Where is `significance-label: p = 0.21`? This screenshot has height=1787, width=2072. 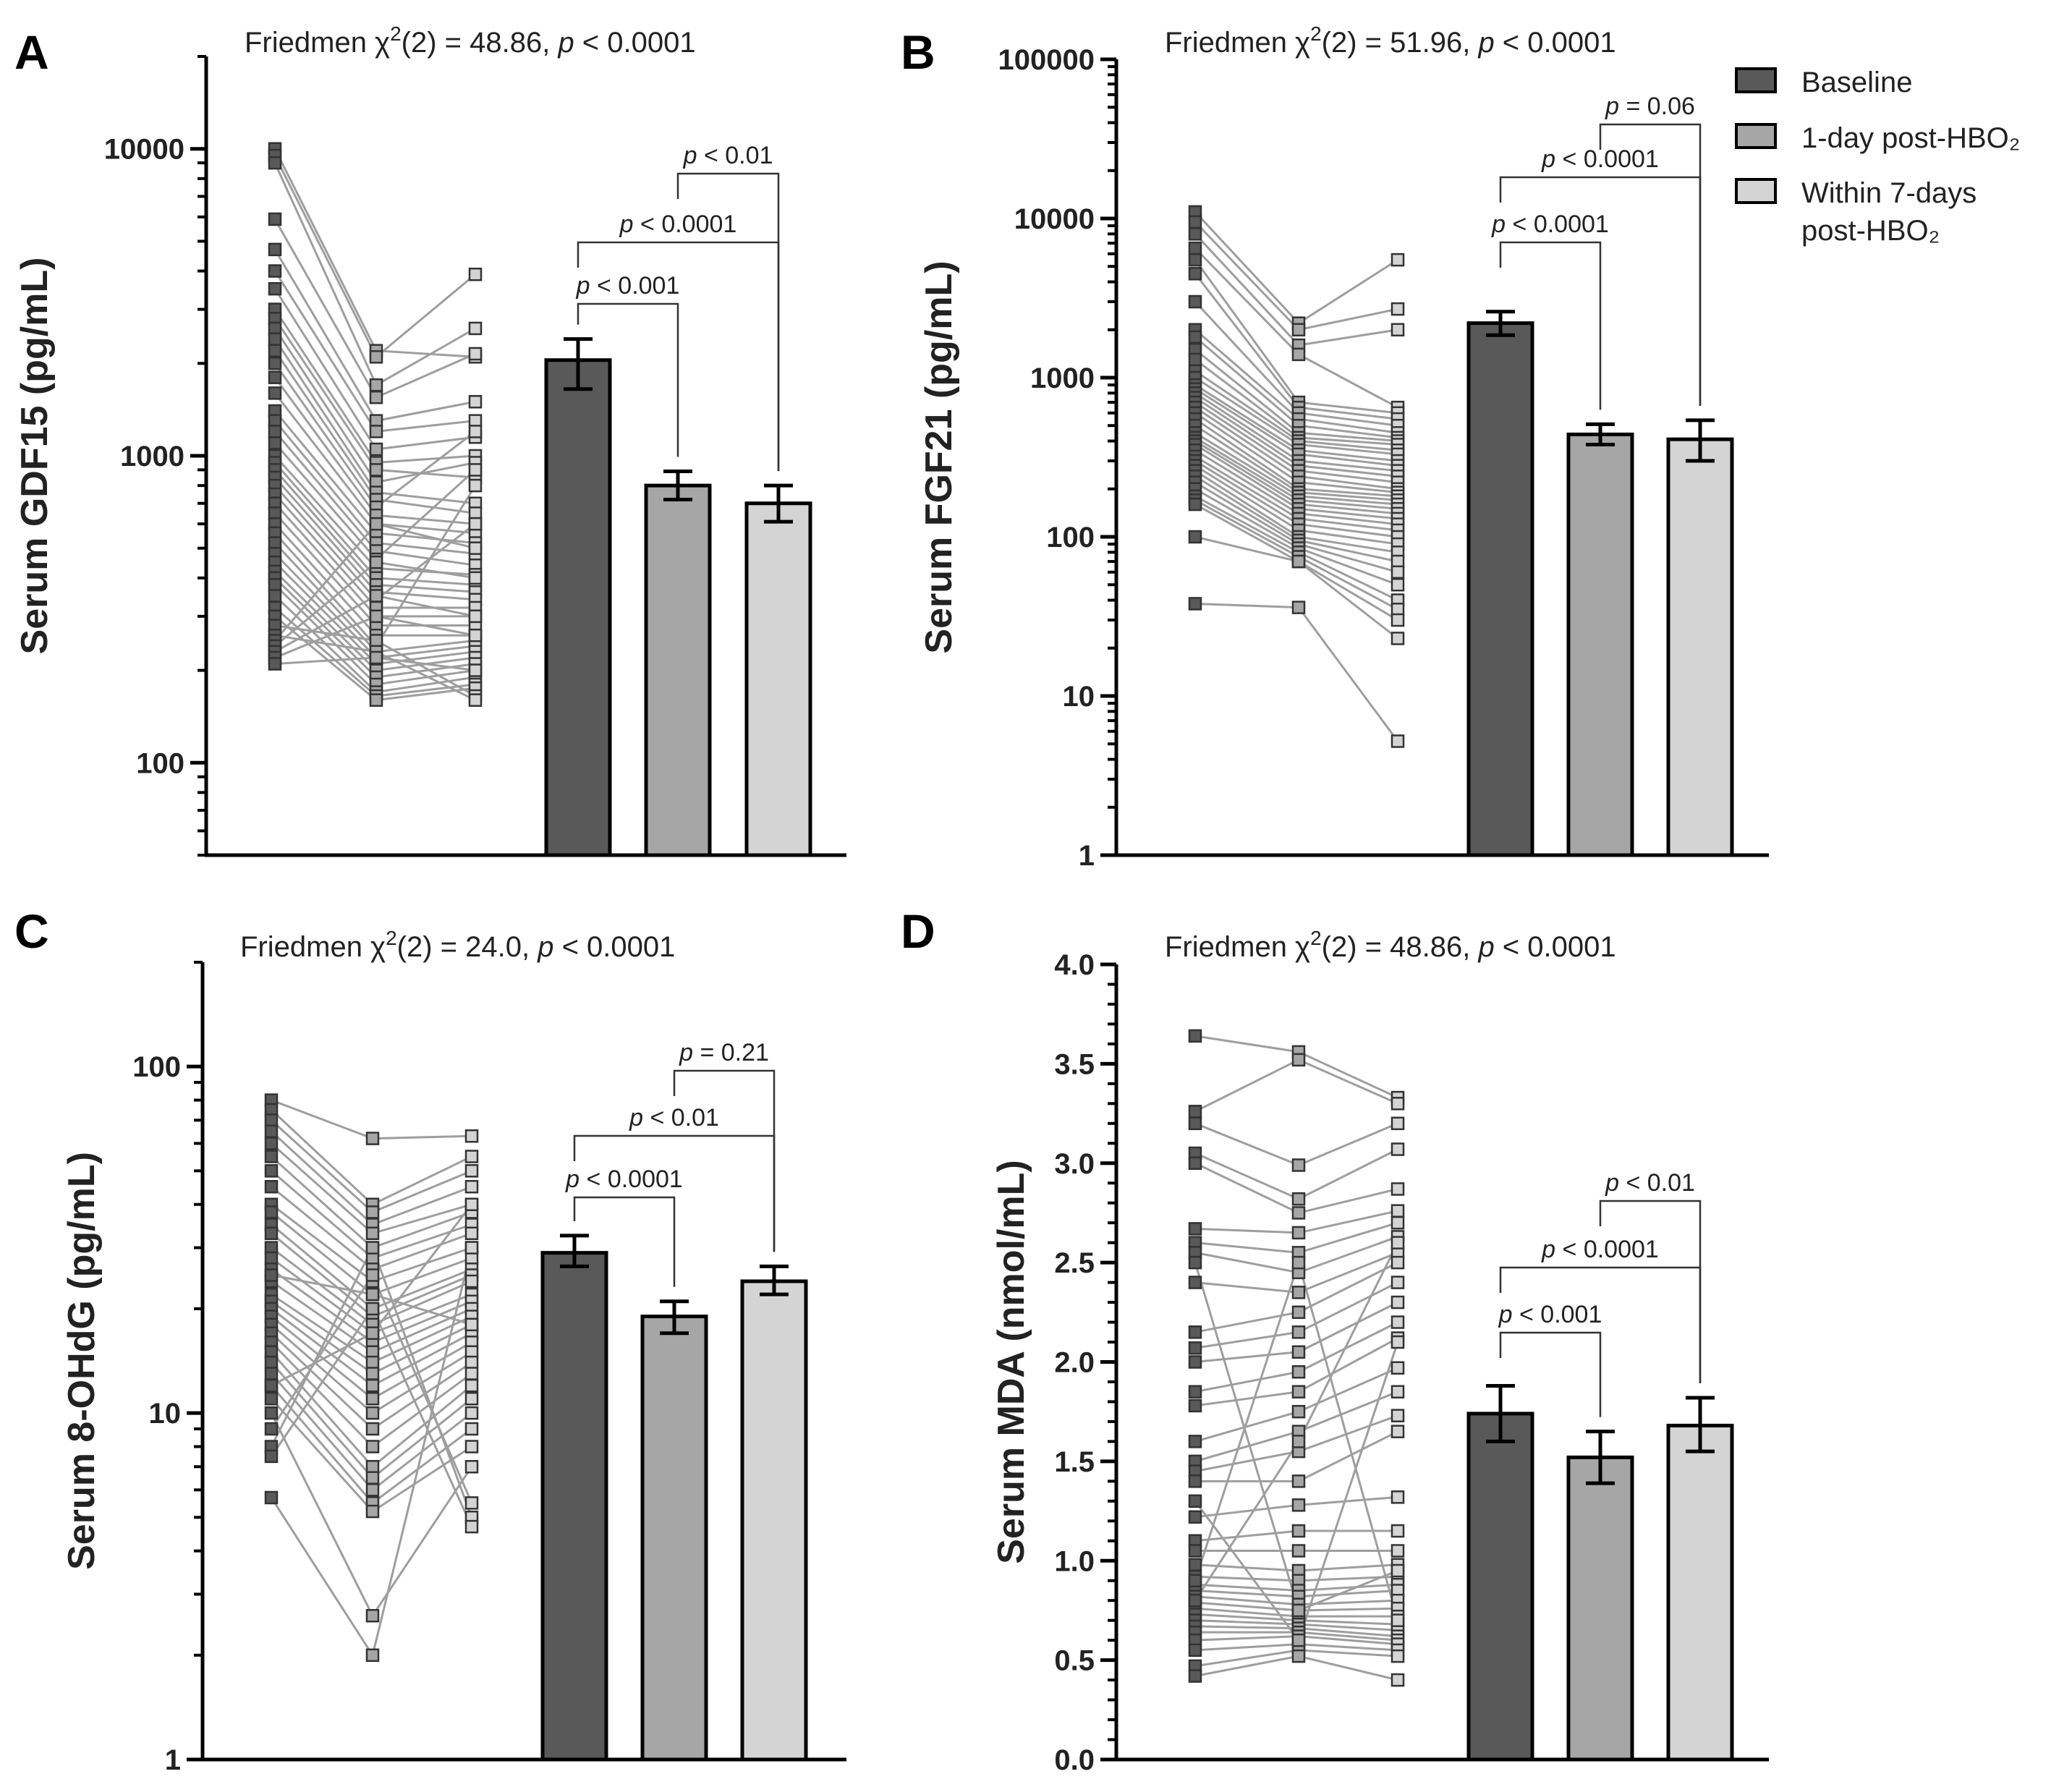
significance-label: p = 0.21 is located at coordinates (724, 1052).